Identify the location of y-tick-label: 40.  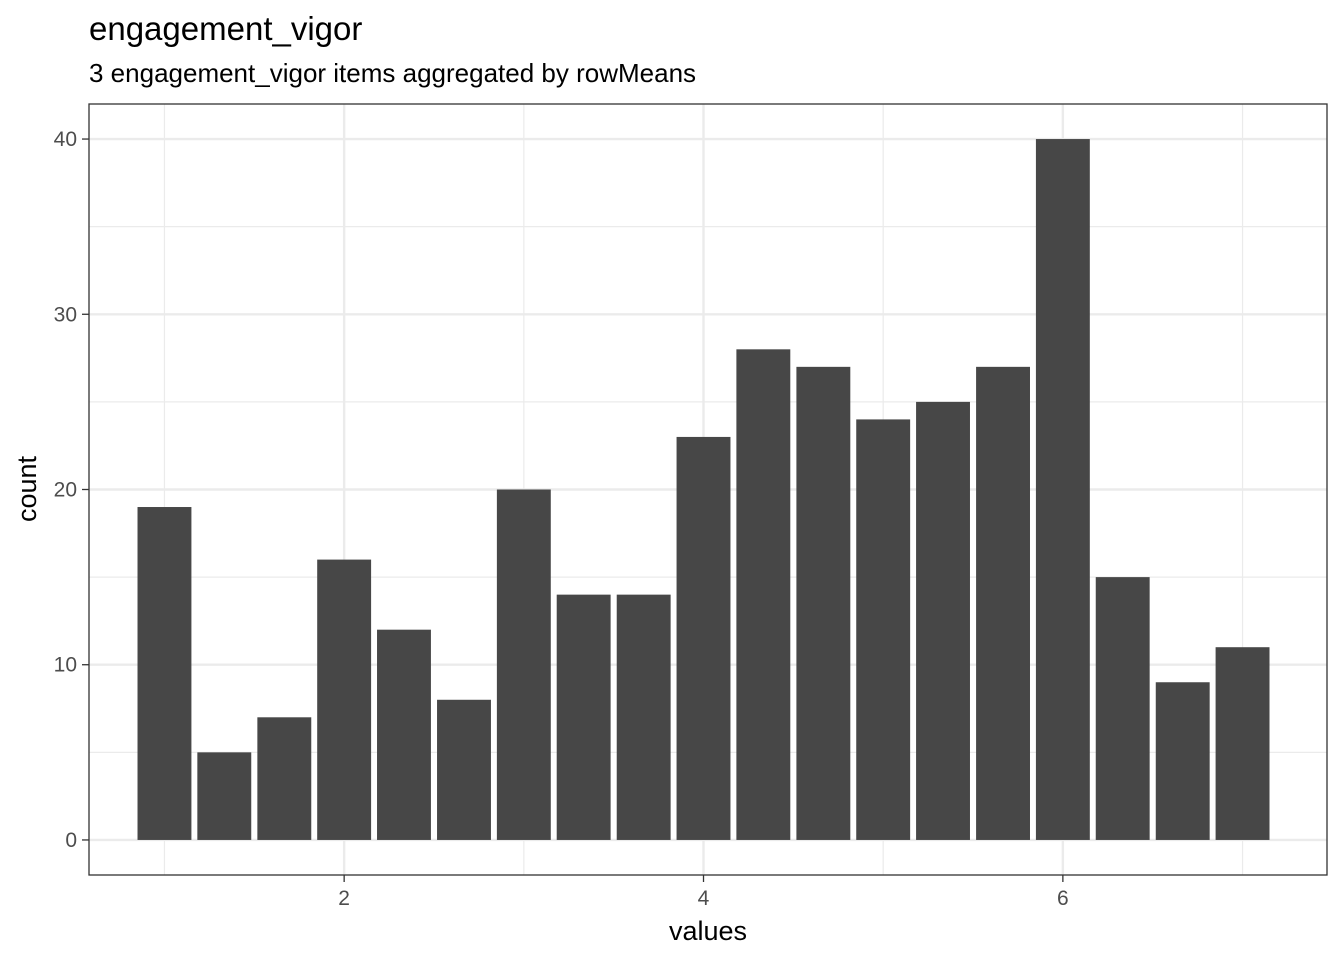
(65, 139).